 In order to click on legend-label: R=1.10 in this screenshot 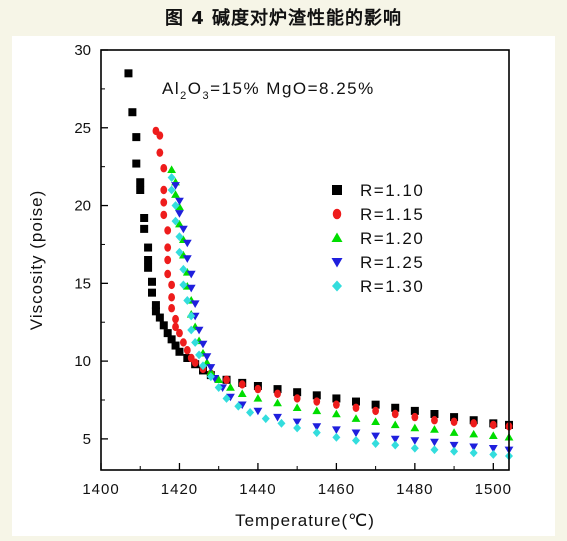, I will do `click(392, 190)`.